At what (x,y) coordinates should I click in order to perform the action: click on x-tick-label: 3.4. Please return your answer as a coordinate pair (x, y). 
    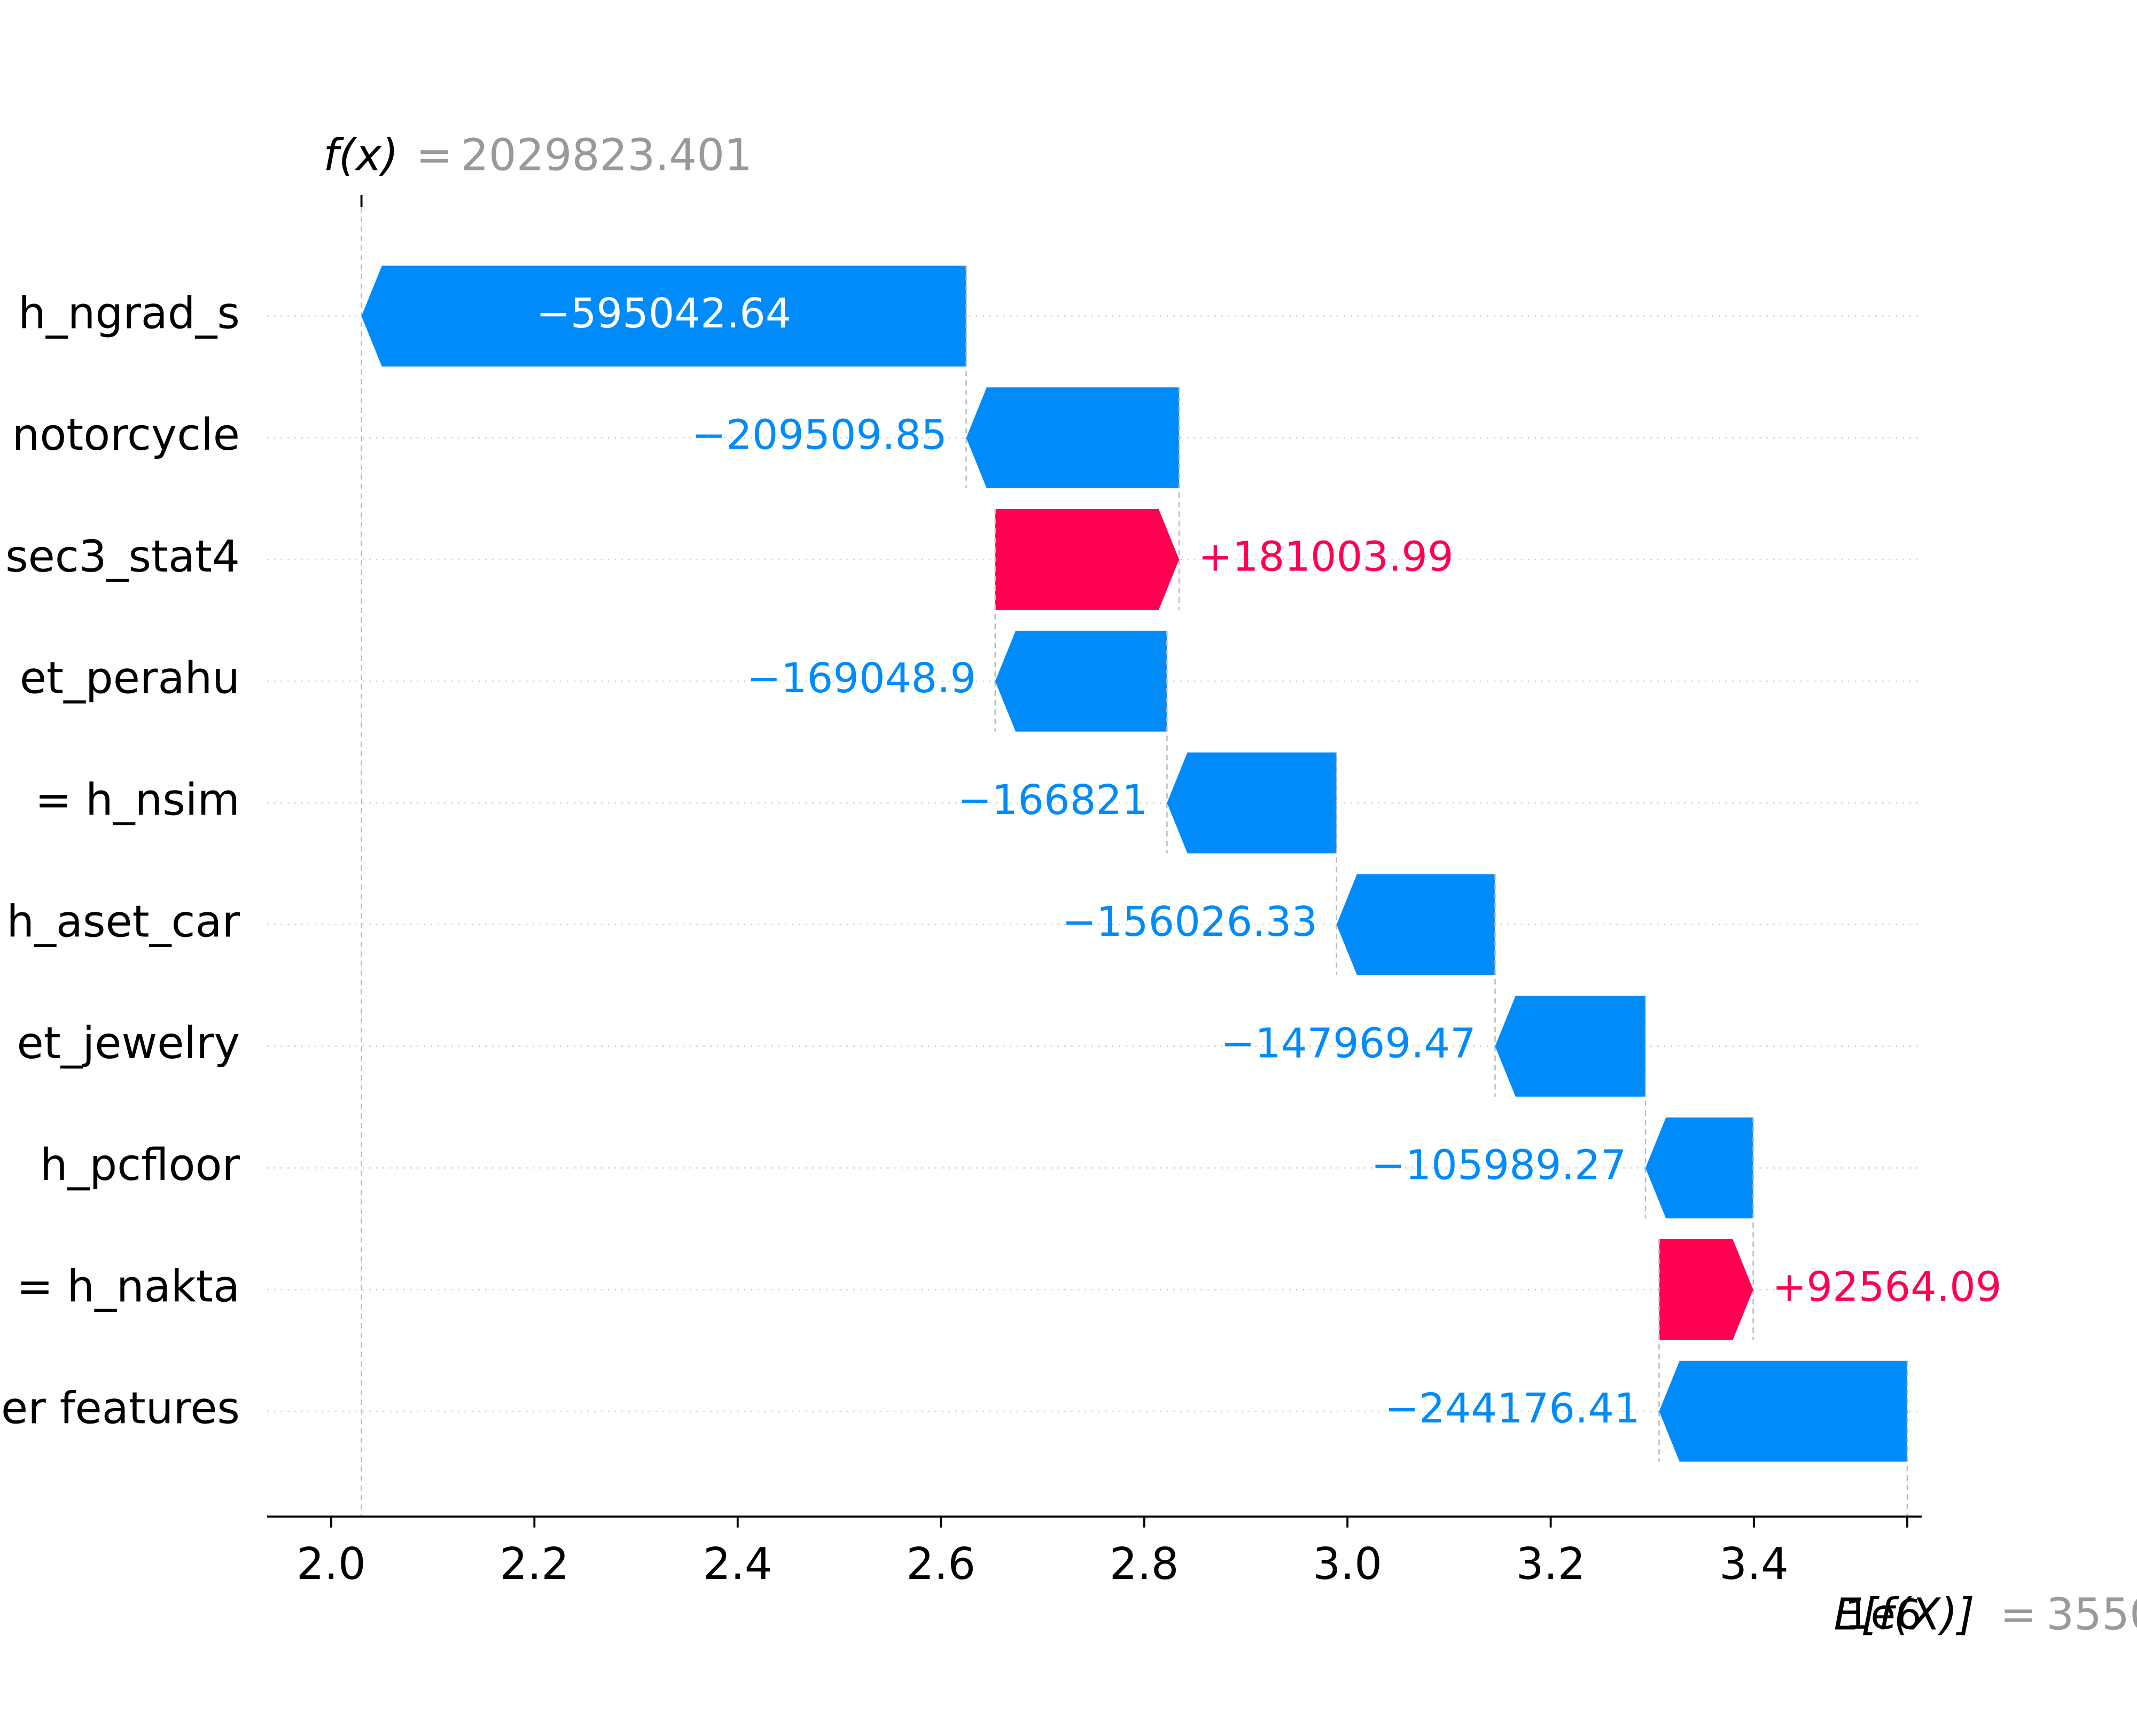
    Looking at the image, I should click on (1754, 1565).